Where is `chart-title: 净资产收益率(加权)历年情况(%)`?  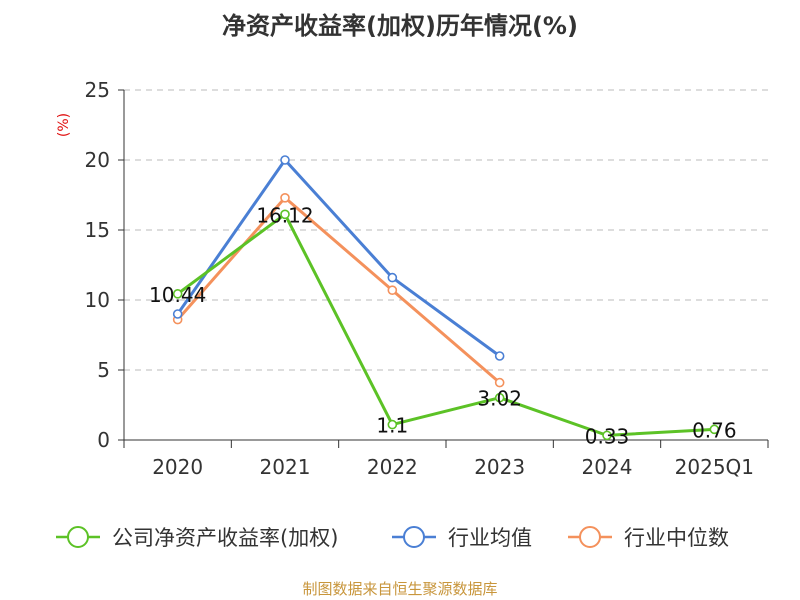
chart-title: 净资产收益率(加权)历年情况(%) is located at coordinates (400, 26).